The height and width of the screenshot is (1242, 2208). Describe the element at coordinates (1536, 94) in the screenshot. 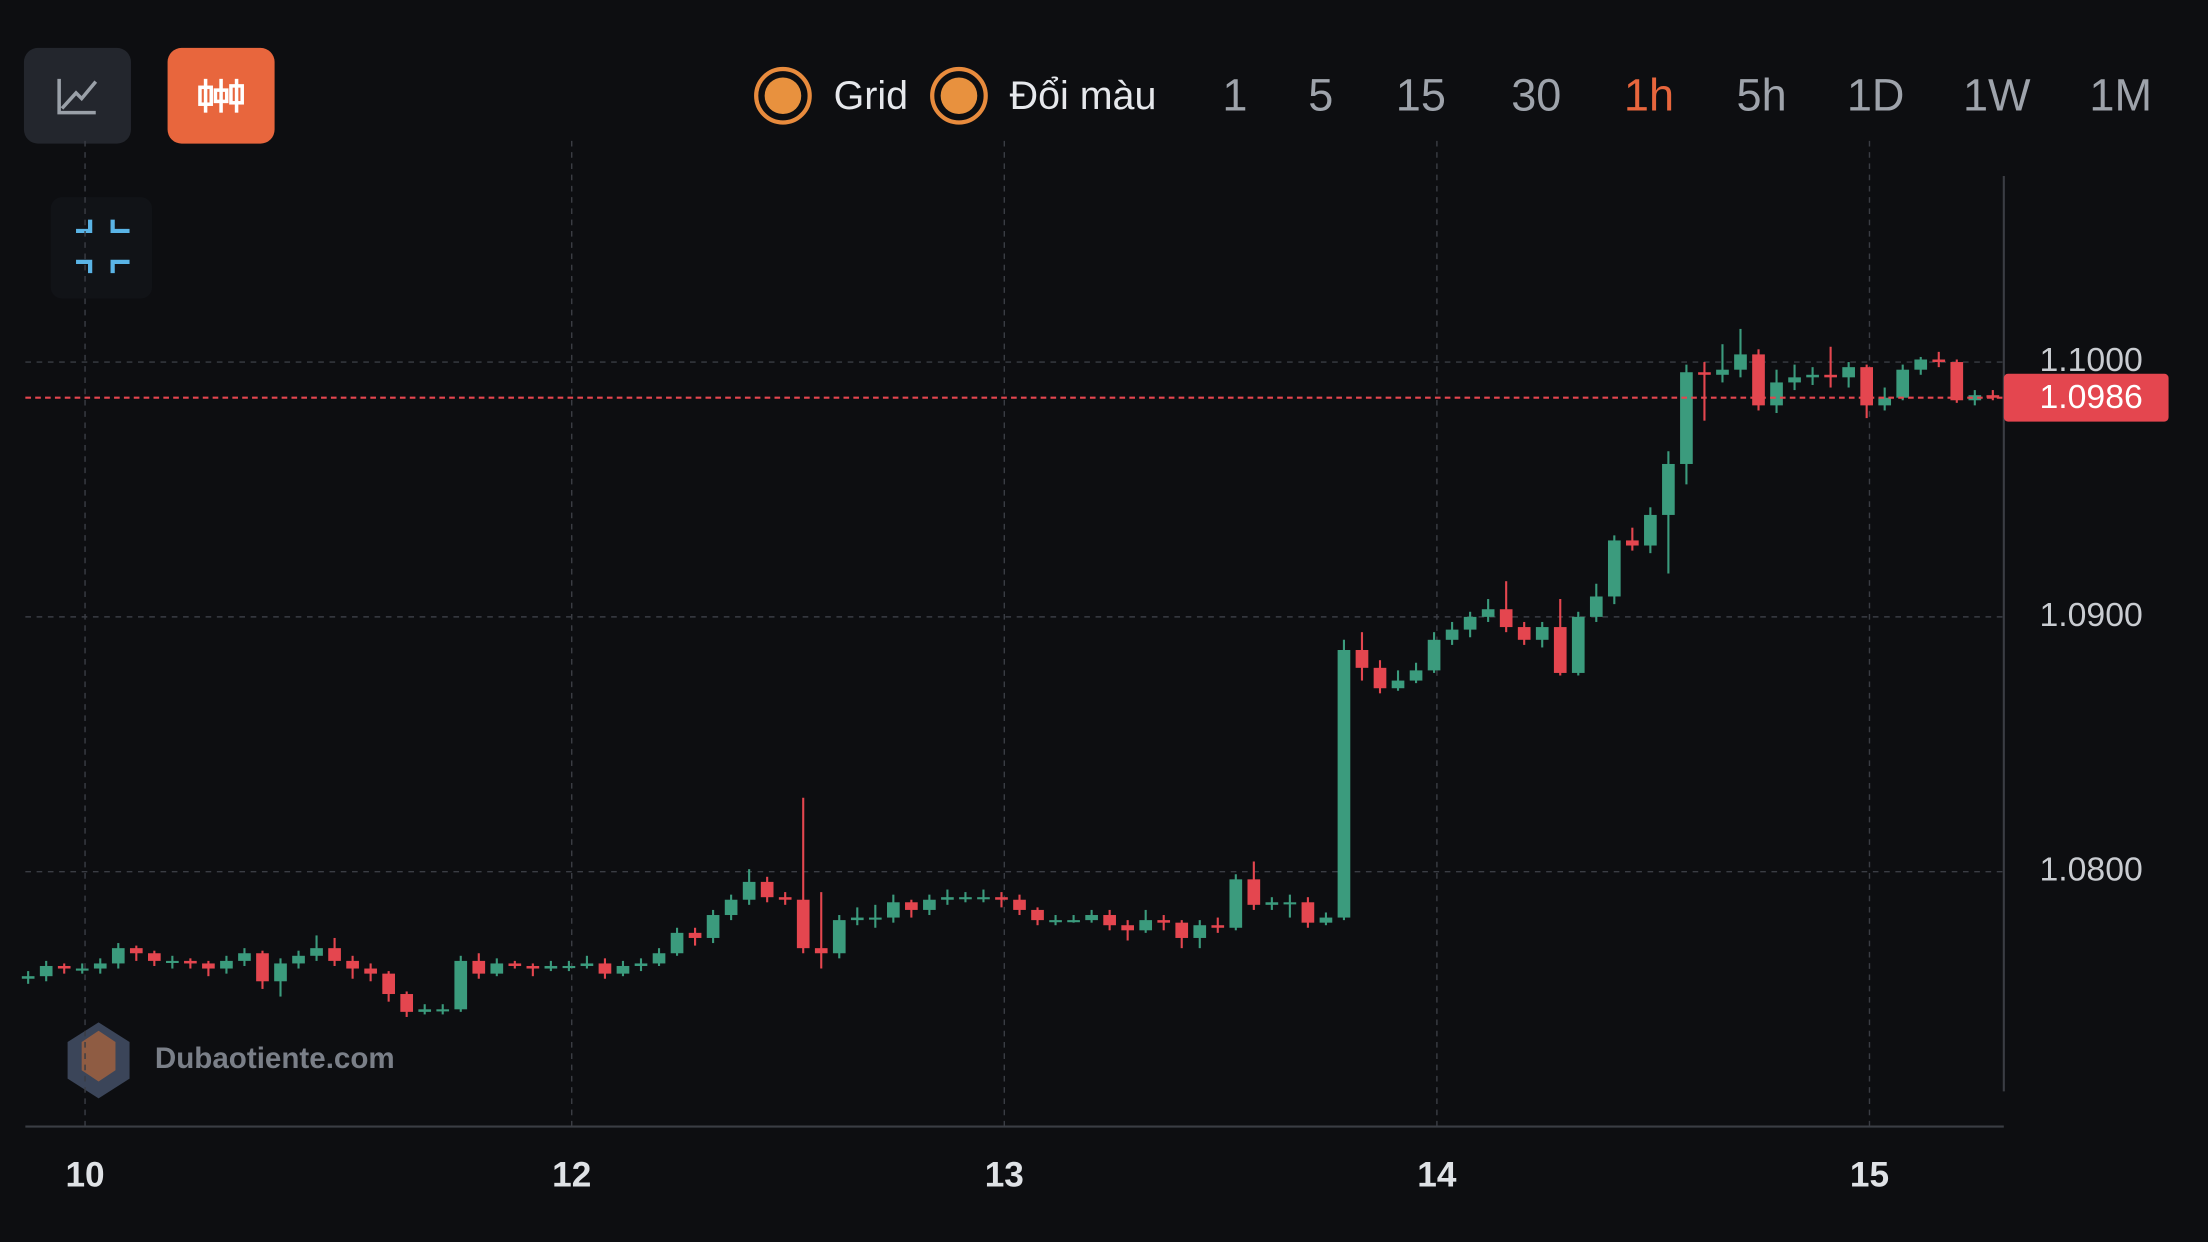

I see `timeframe-button: 30` at that location.